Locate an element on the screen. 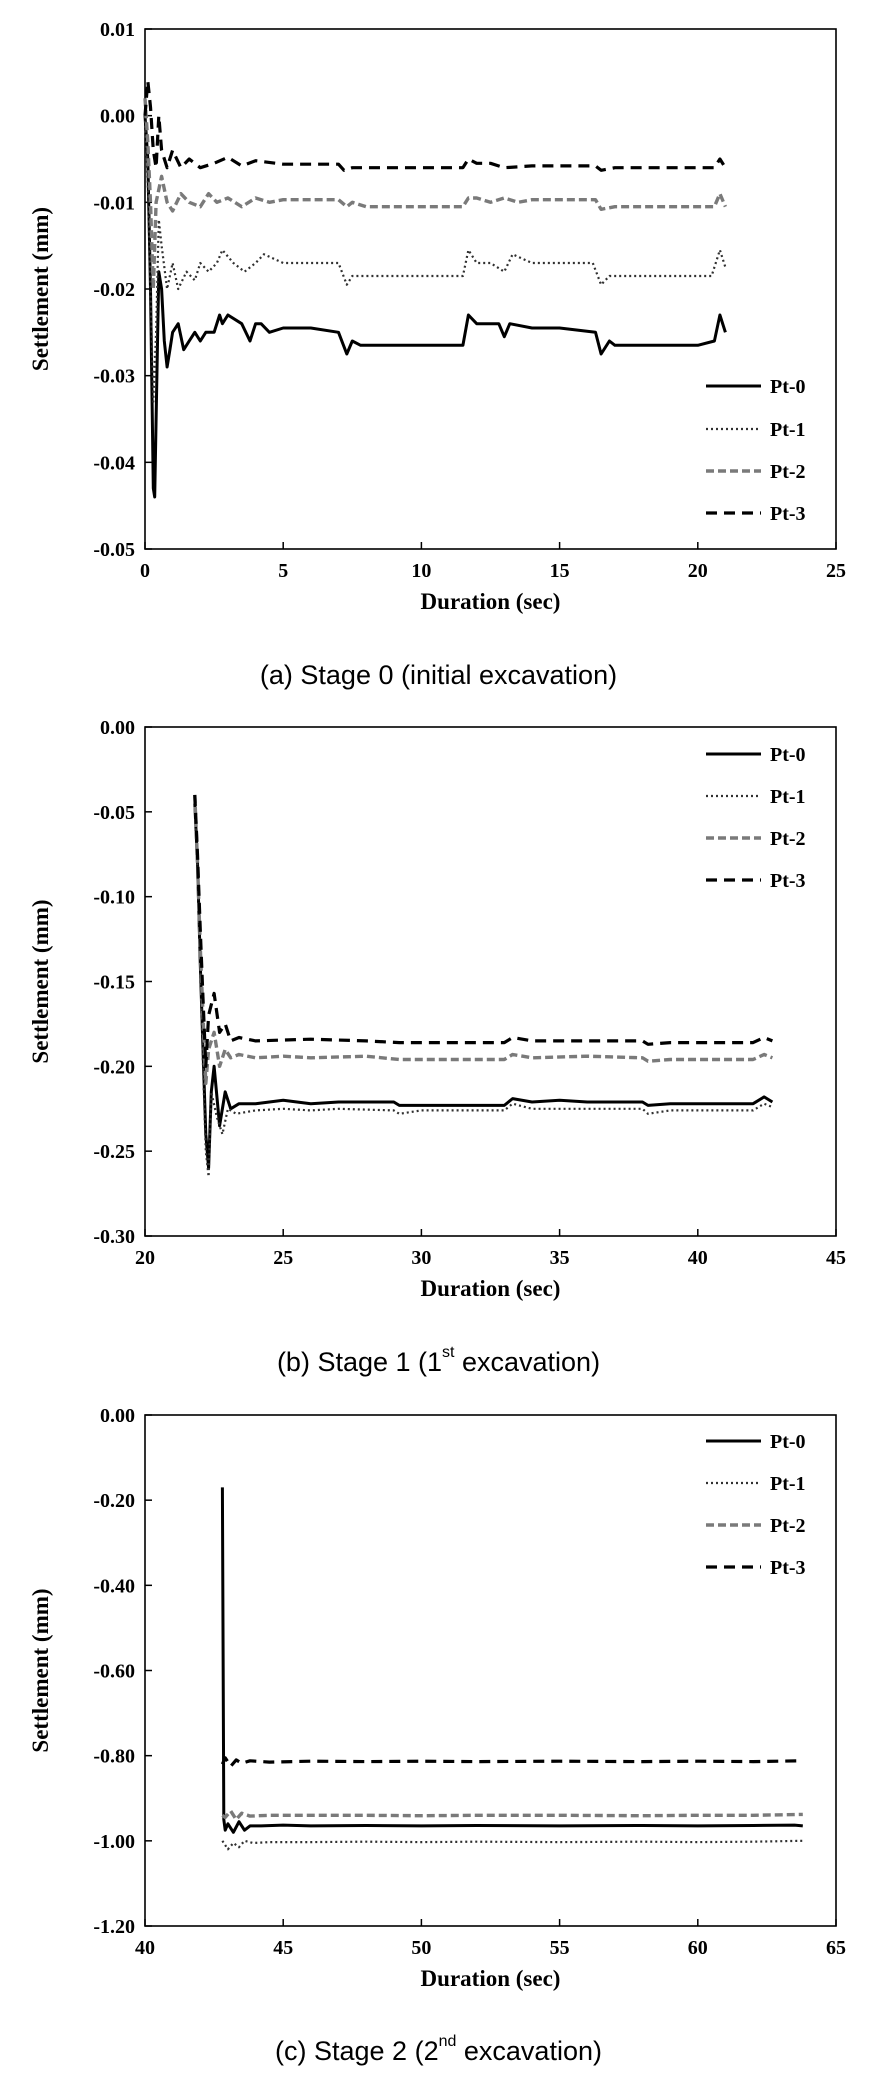 The height and width of the screenshot is (2088, 877). caption-b-sup: st is located at coordinates (448, 1352).